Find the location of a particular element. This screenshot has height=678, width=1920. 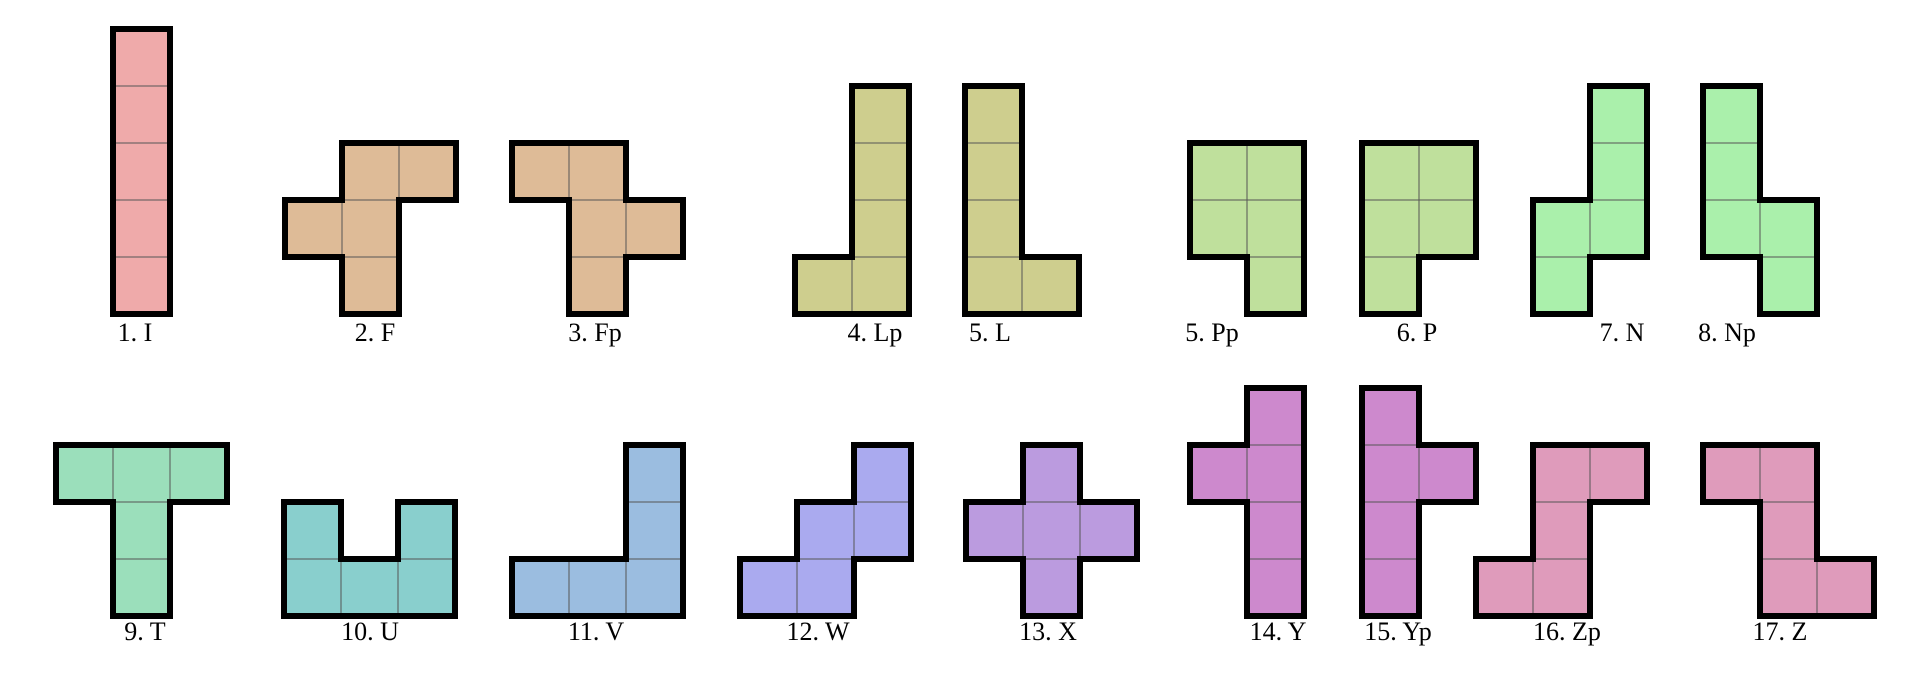

pentomino-5-pp is located at coordinates (1247, 228).